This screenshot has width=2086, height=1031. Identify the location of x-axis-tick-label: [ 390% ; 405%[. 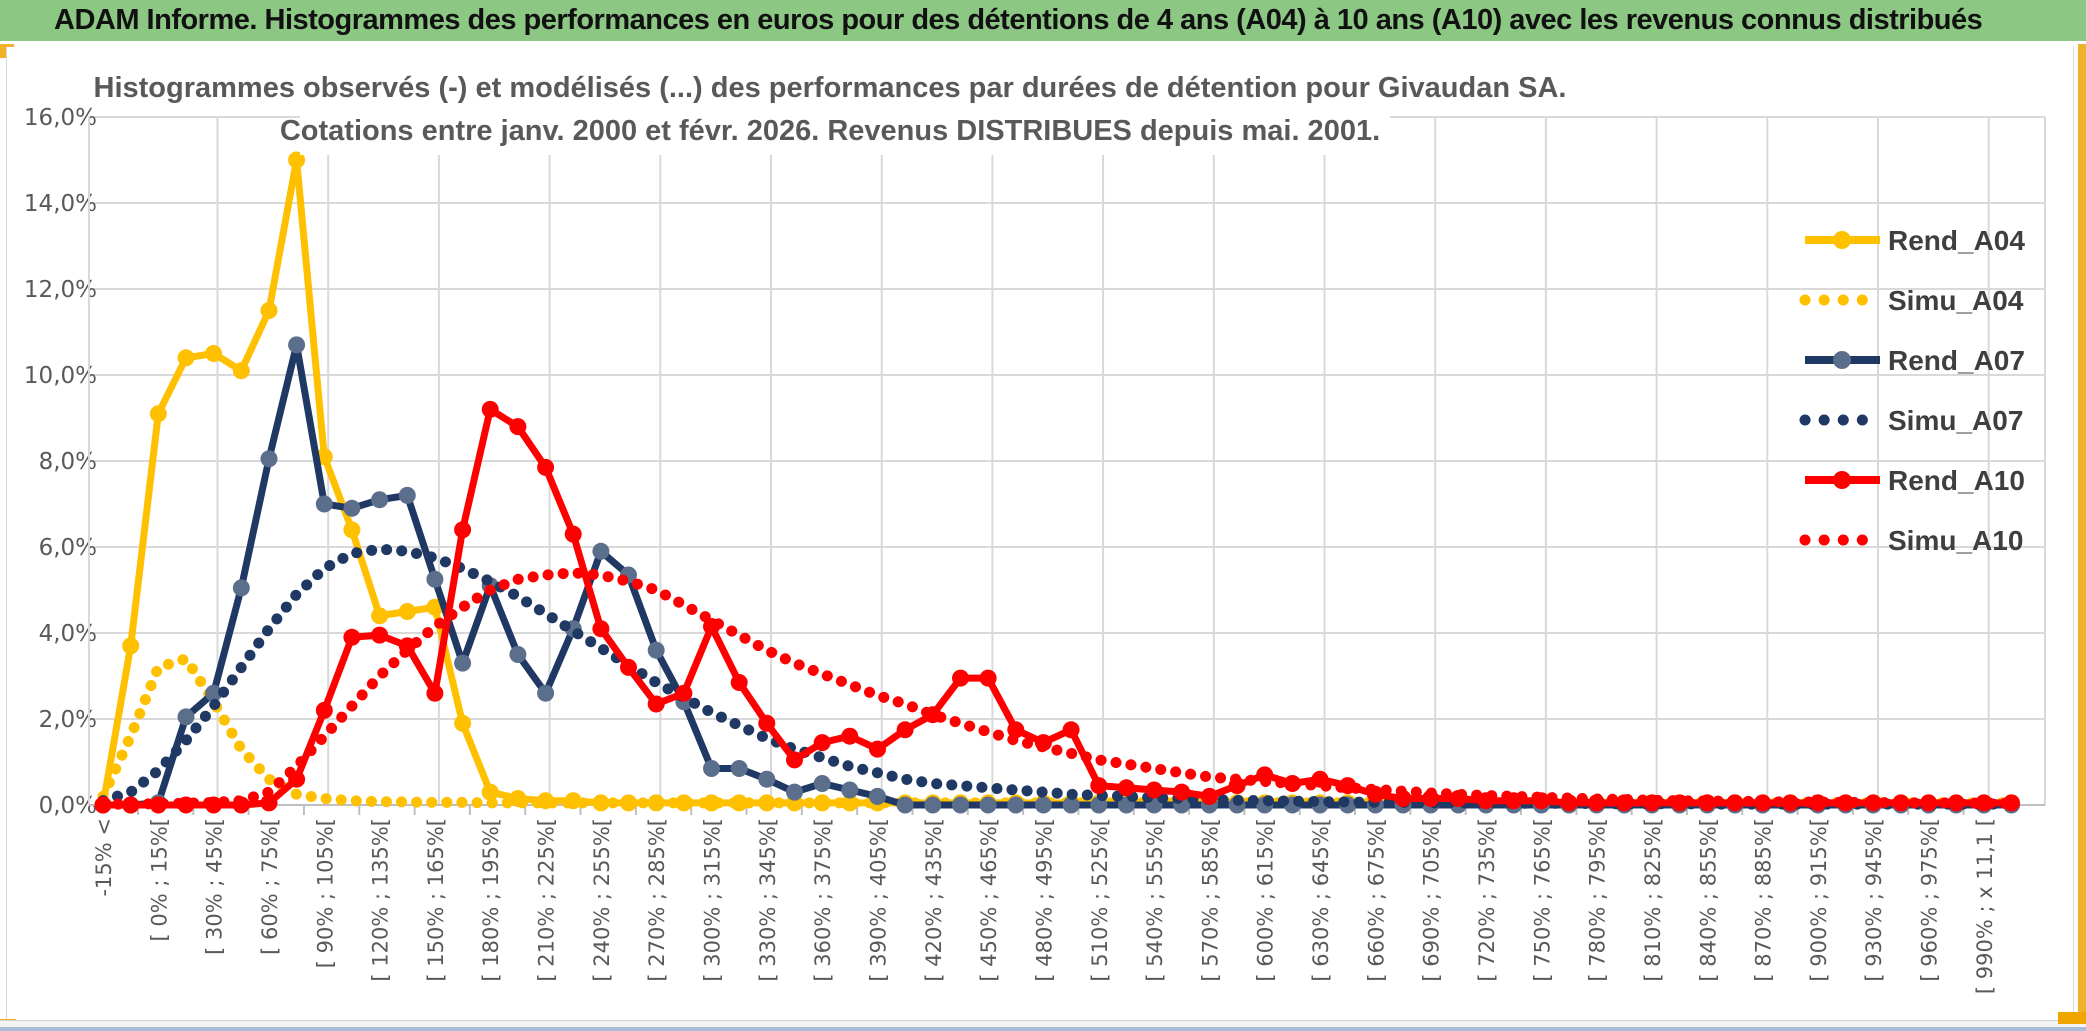
(878, 900).